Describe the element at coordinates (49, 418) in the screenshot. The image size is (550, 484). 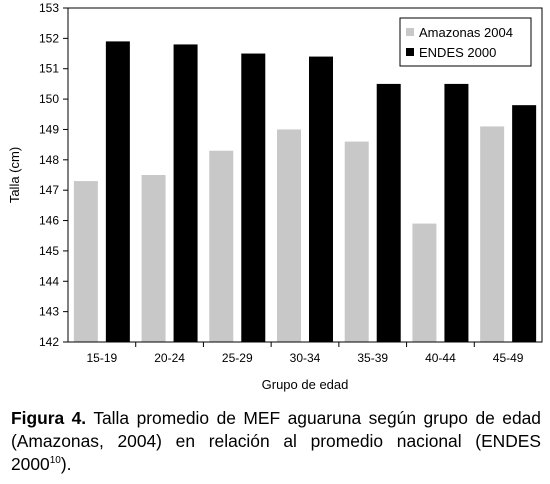
I see `figure-caption-label: Figura 4.` at that location.